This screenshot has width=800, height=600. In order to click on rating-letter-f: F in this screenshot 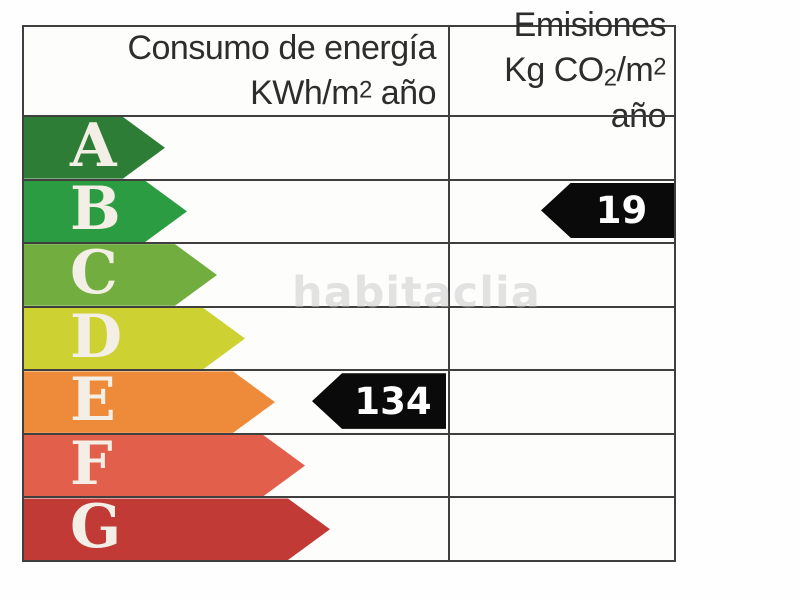, I will do `click(91, 463)`.